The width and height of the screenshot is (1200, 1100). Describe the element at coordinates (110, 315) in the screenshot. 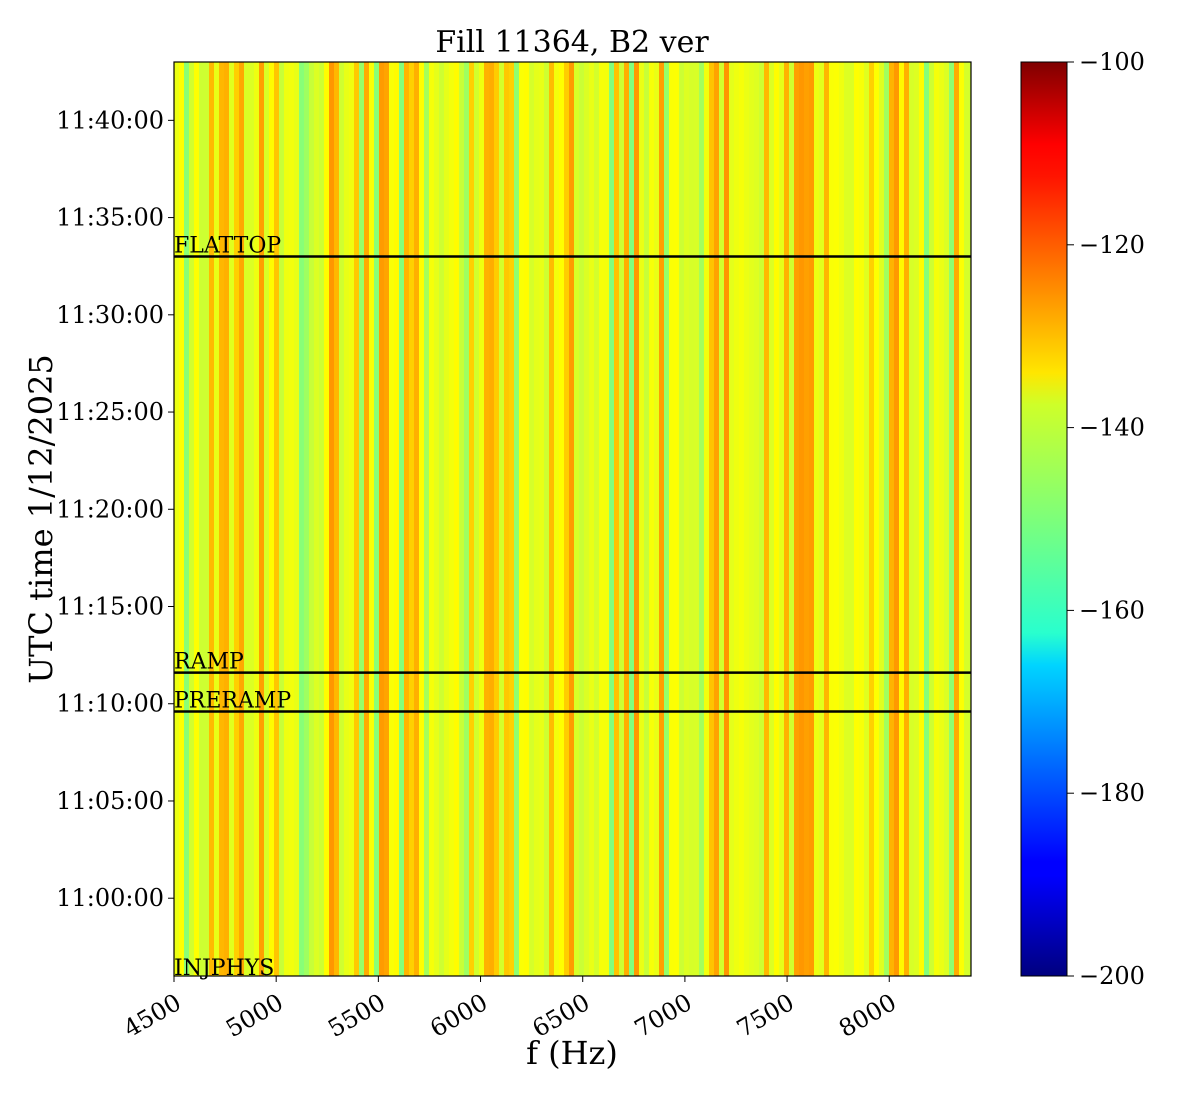

I see `y-tick-label: 11:30:00` at that location.